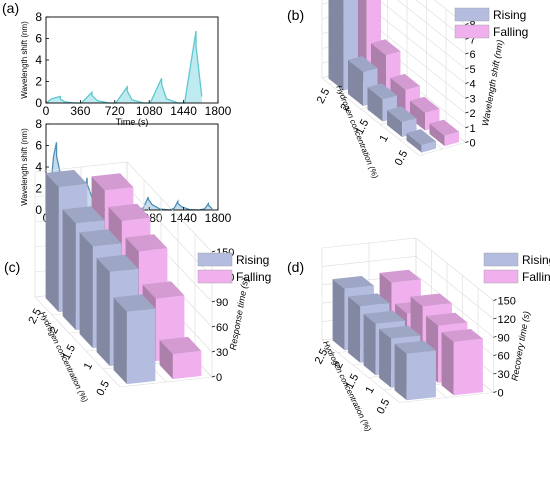 The width and height of the screenshot is (550, 485). I want to click on y-axis-label: Wavelength shift (nm), so click(24, 60).